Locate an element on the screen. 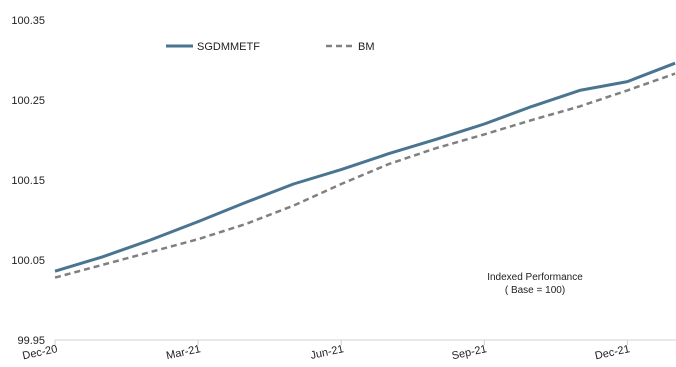 This screenshot has width=676, height=367. y-tick-label: 100.05 is located at coordinates (28, 261).